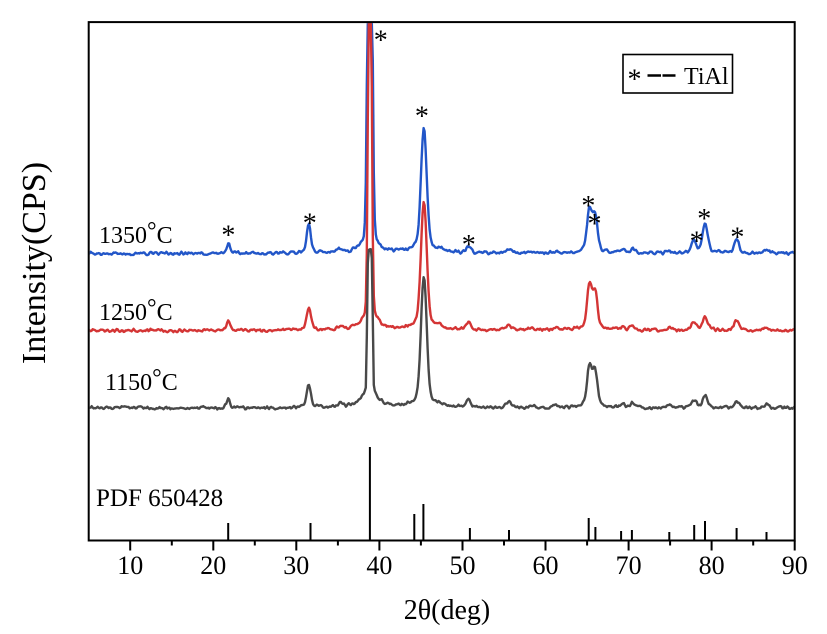 Image resolution: width=827 pixels, height=634 pixels. Describe the element at coordinates (379, 565) in the screenshot. I see `svg-text: 40` at that location.